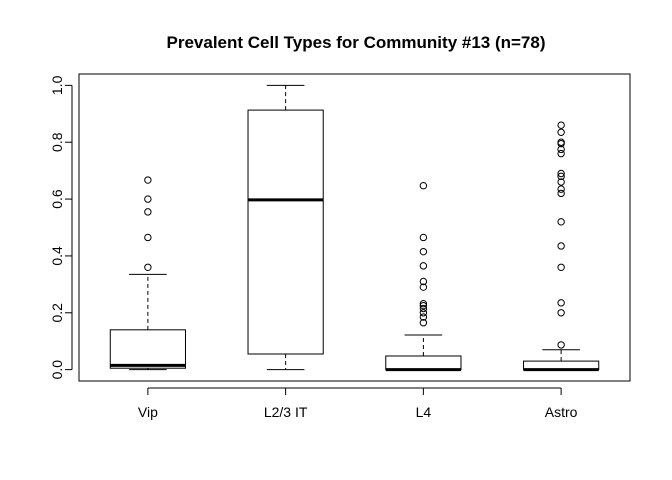 The width and height of the screenshot is (672, 480). I want to click on y-tick-label: 0.6, so click(57, 199).